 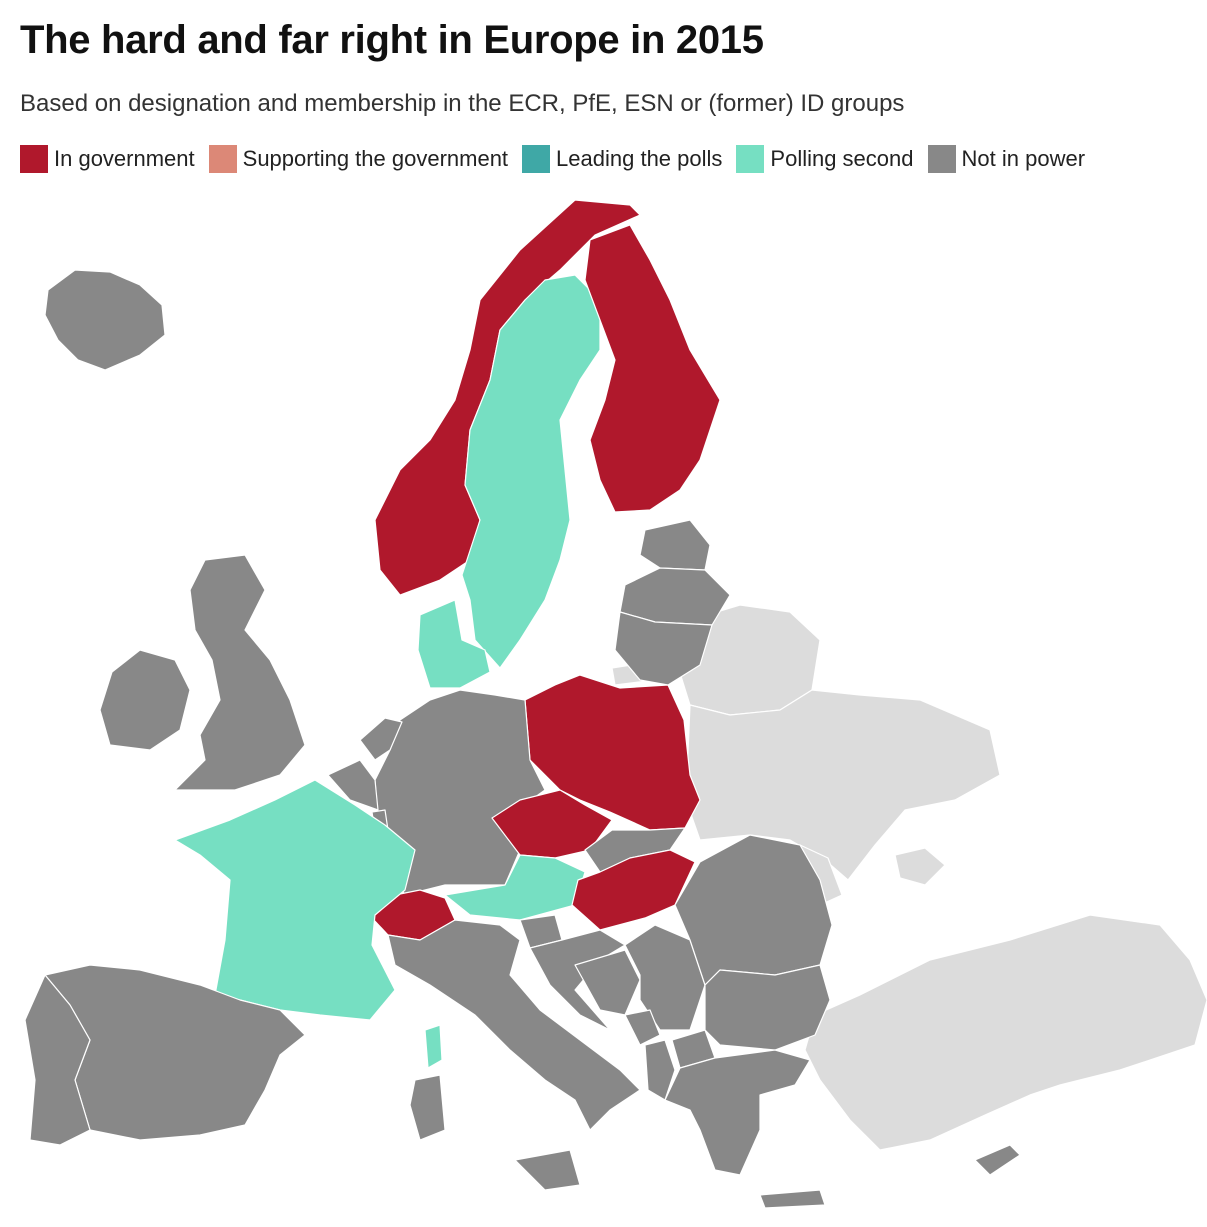 What do you see at coordinates (767, 1007) in the screenshot?
I see `country-bulgaria` at bounding box center [767, 1007].